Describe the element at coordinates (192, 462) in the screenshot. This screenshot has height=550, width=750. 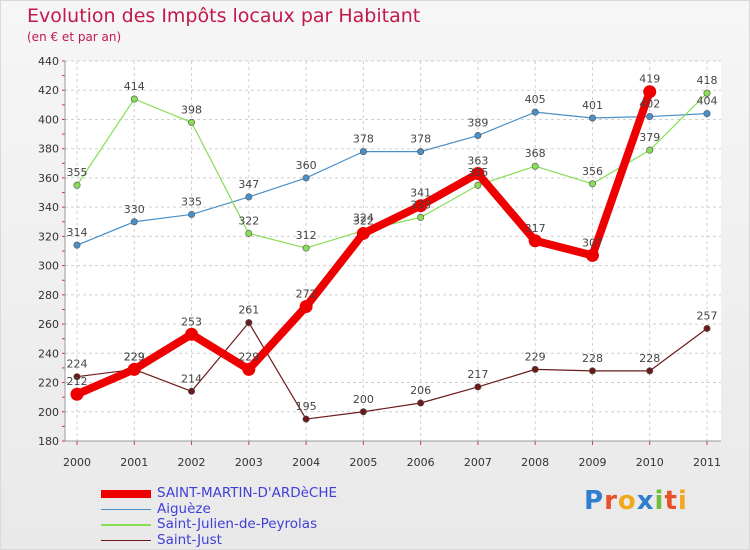
I see `x-tick-label: 2002` at that location.